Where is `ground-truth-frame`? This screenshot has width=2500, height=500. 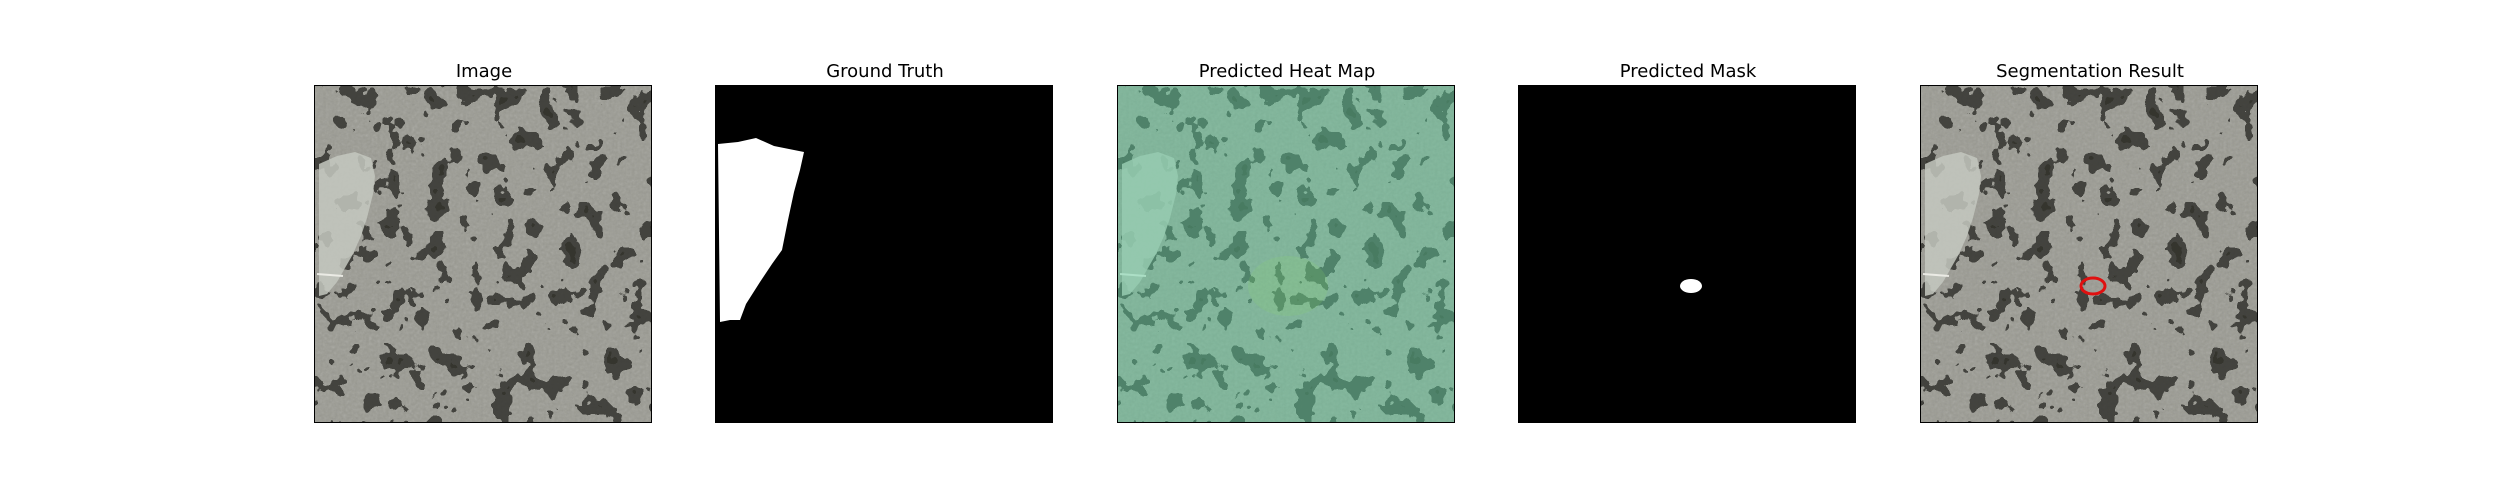 ground-truth-frame is located at coordinates (884, 254).